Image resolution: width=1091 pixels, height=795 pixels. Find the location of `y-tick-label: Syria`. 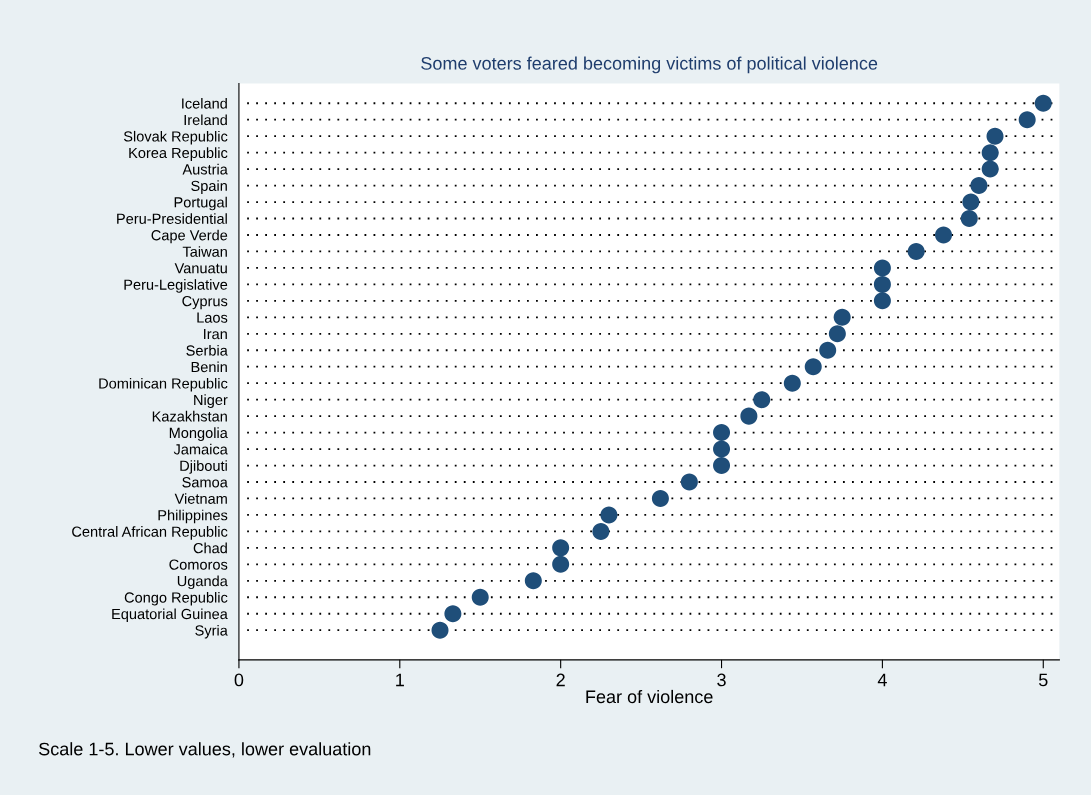

y-tick-label: Syria is located at coordinates (211, 631).